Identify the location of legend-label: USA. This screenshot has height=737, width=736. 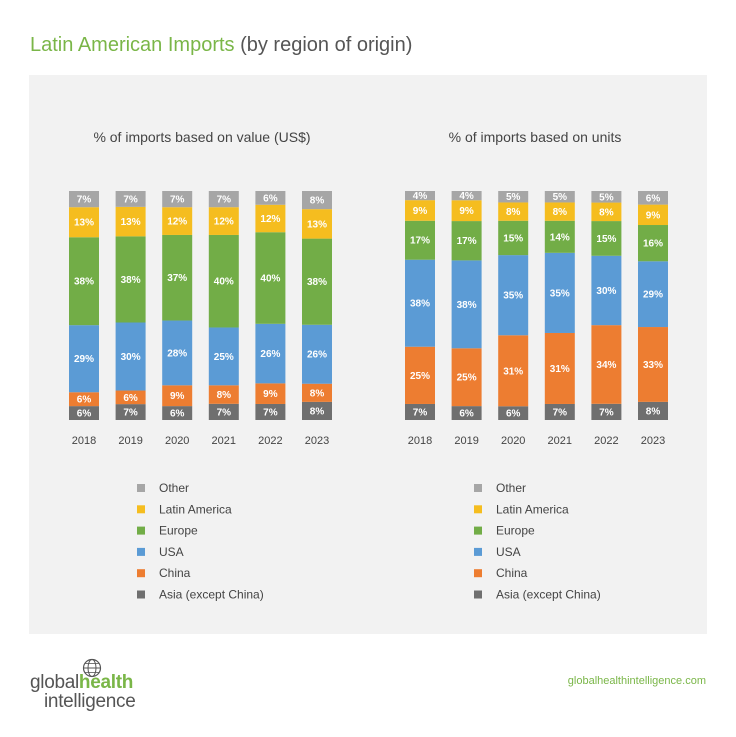
(171, 552).